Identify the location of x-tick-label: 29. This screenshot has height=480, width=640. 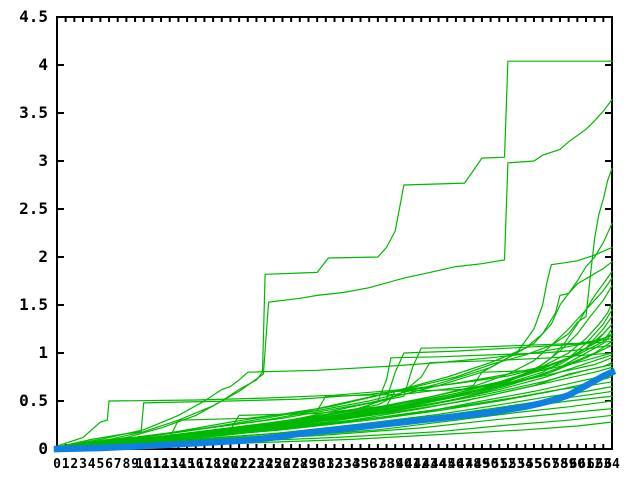
(308, 464).